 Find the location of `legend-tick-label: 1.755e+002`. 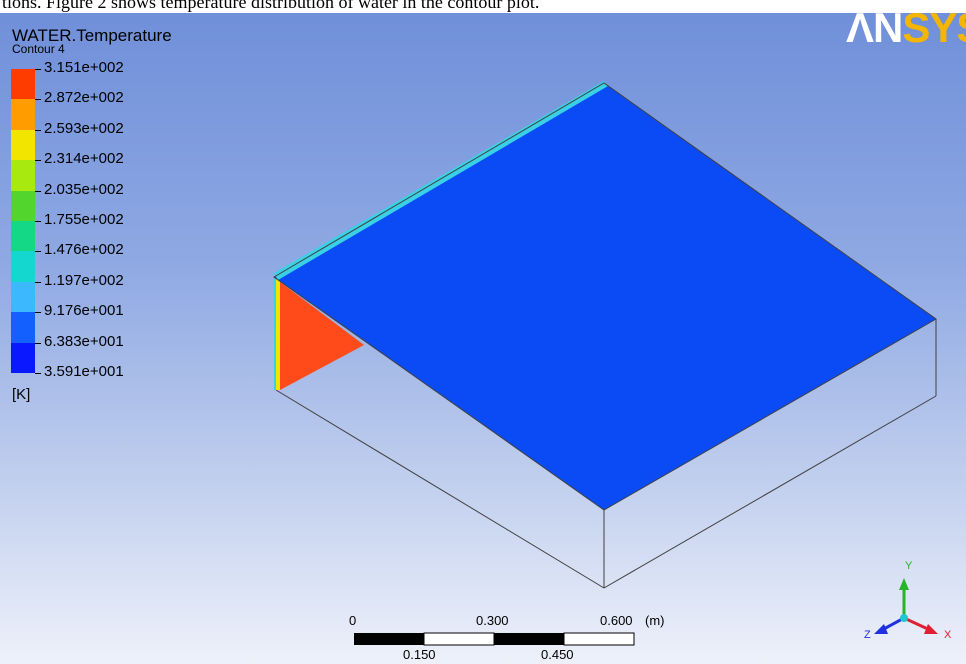

legend-tick-label: 1.755e+002 is located at coordinates (84, 219).